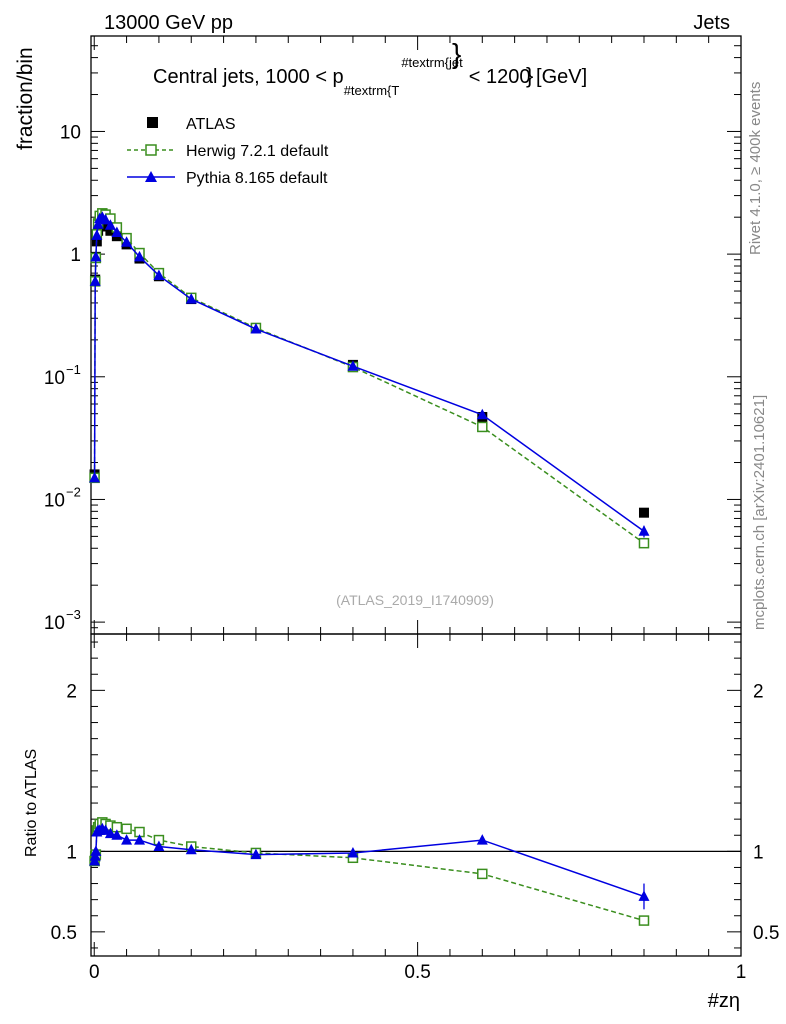 The width and height of the screenshot is (786, 1024). I want to click on ratio-series-layer, so click(369, 871).